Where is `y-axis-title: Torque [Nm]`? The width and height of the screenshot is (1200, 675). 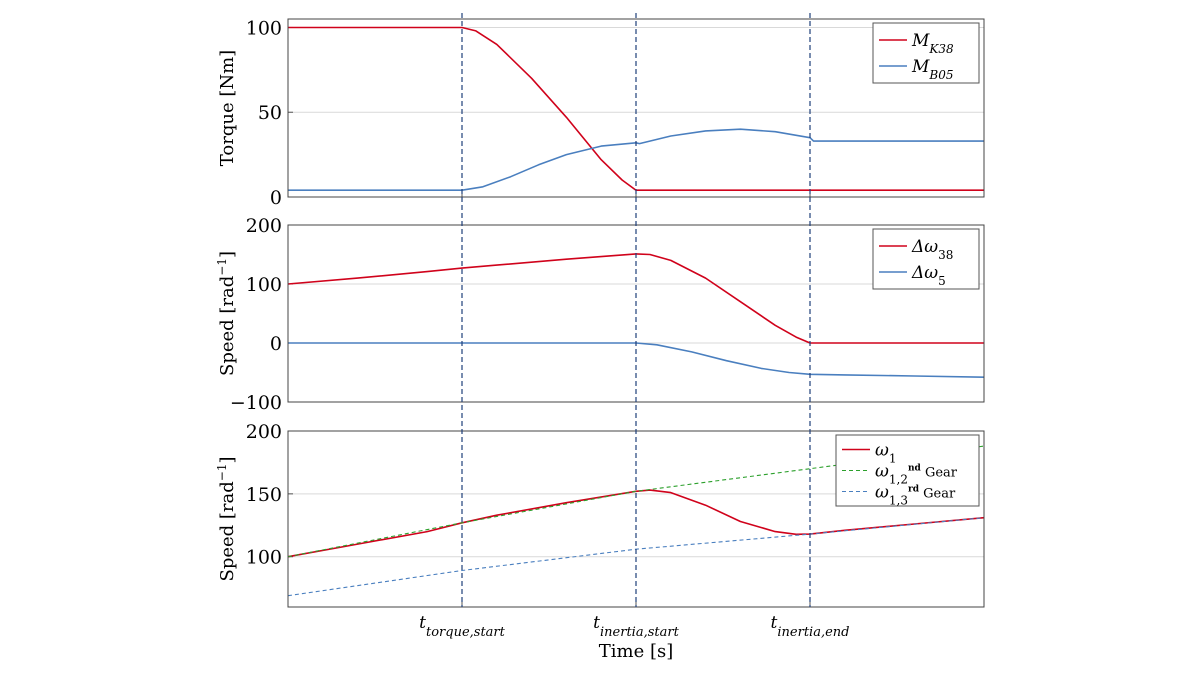
y-axis-title: Torque [Nm] is located at coordinates (227, 108).